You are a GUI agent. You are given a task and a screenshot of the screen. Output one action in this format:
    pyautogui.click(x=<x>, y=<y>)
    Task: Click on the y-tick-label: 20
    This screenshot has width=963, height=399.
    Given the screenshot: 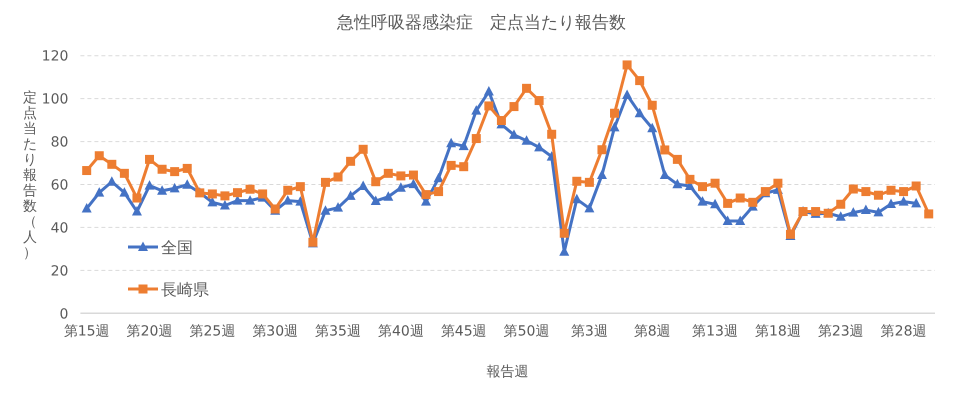 What is the action you would take?
    pyautogui.click(x=59, y=271)
    